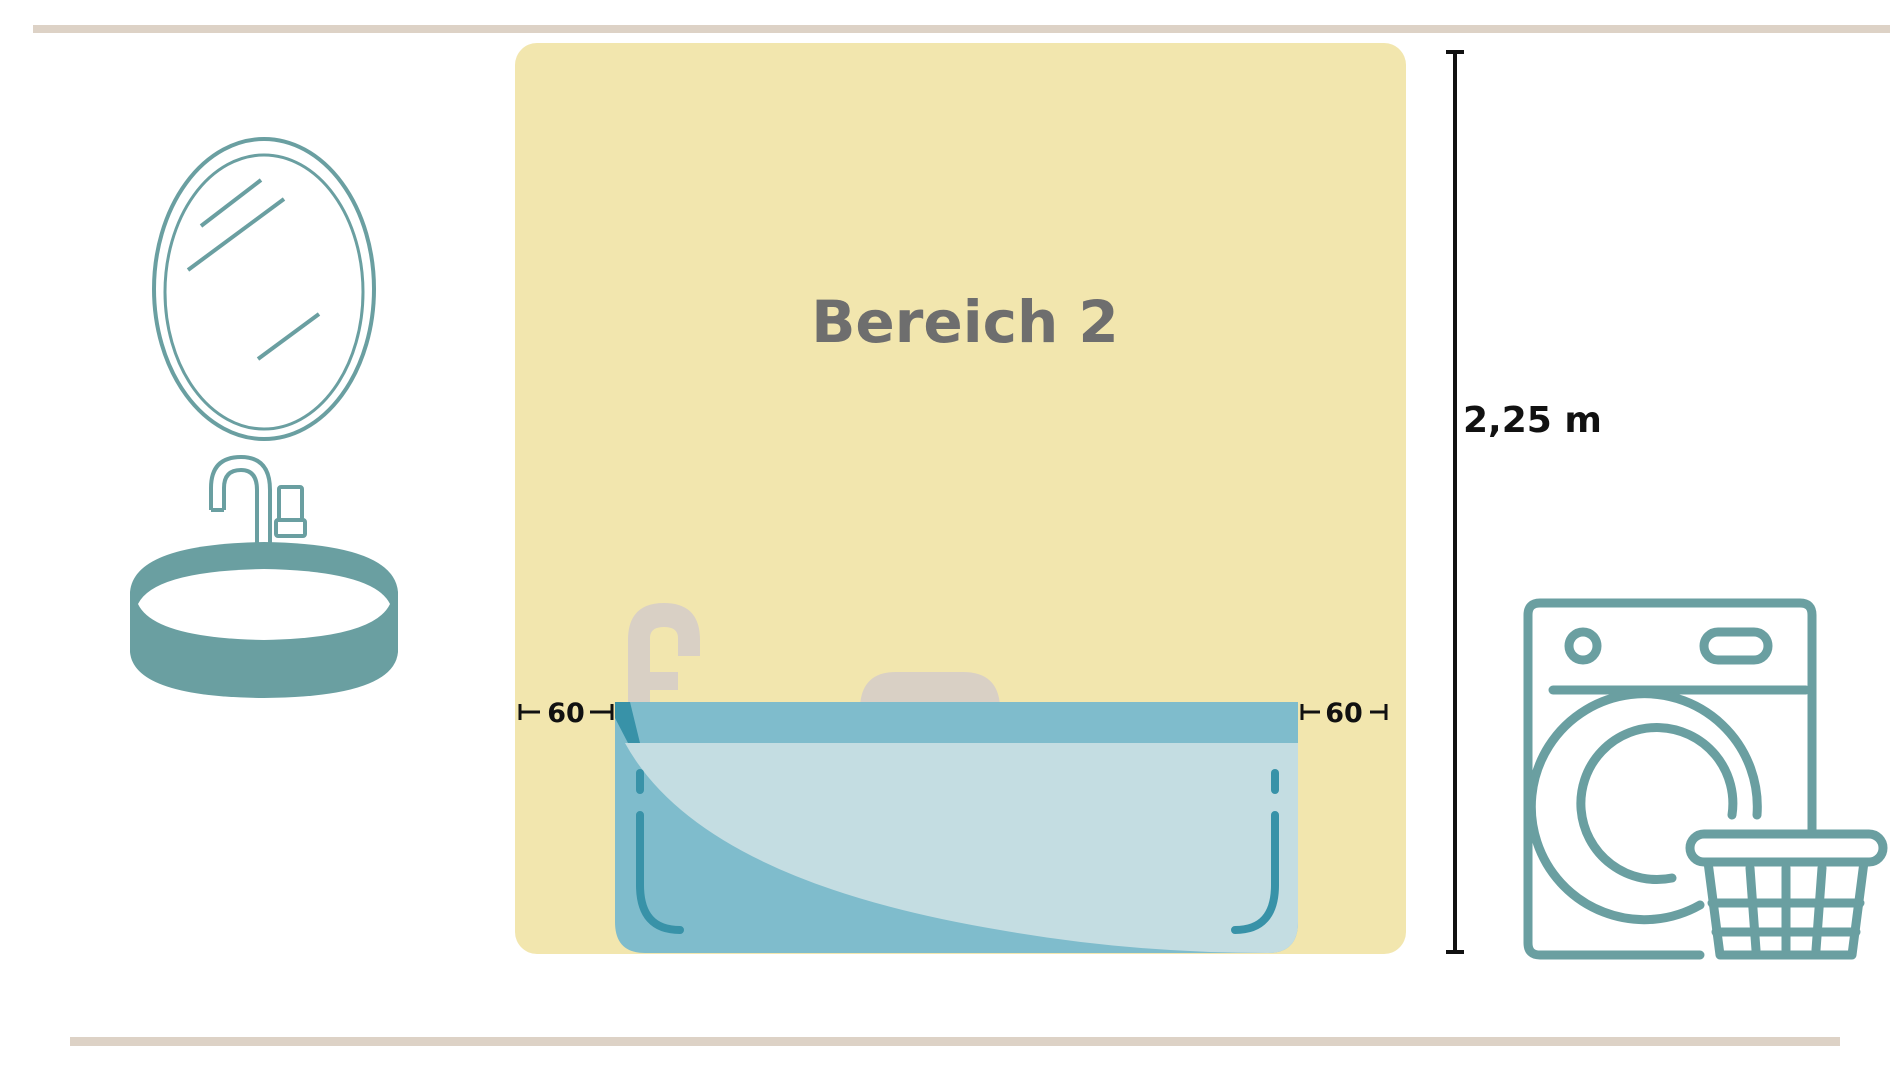 The height and width of the screenshot is (1080, 1900). Describe the element at coordinates (955, 1041) in the screenshot. I see `floor-line` at that location.